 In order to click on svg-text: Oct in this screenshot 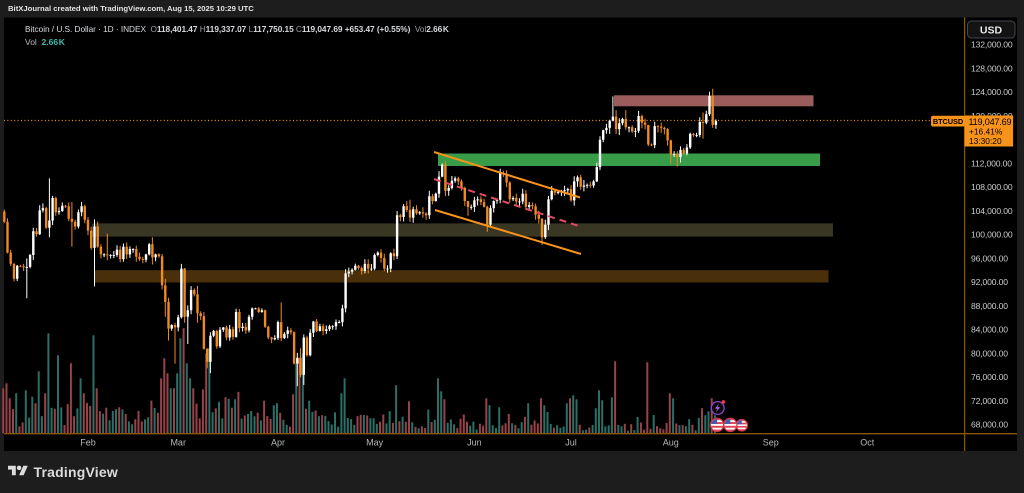, I will do `click(867, 443)`.